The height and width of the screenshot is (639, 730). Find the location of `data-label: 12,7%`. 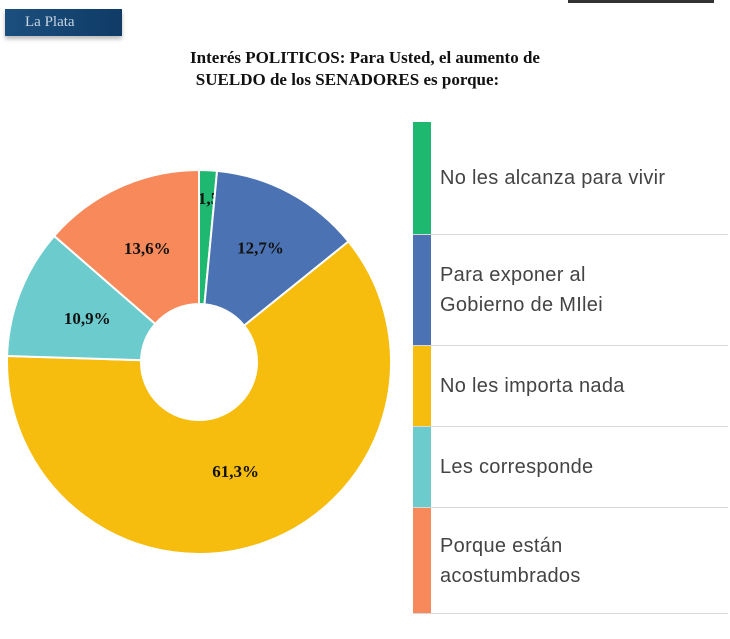

data-label: 12,7% is located at coordinates (260, 247).